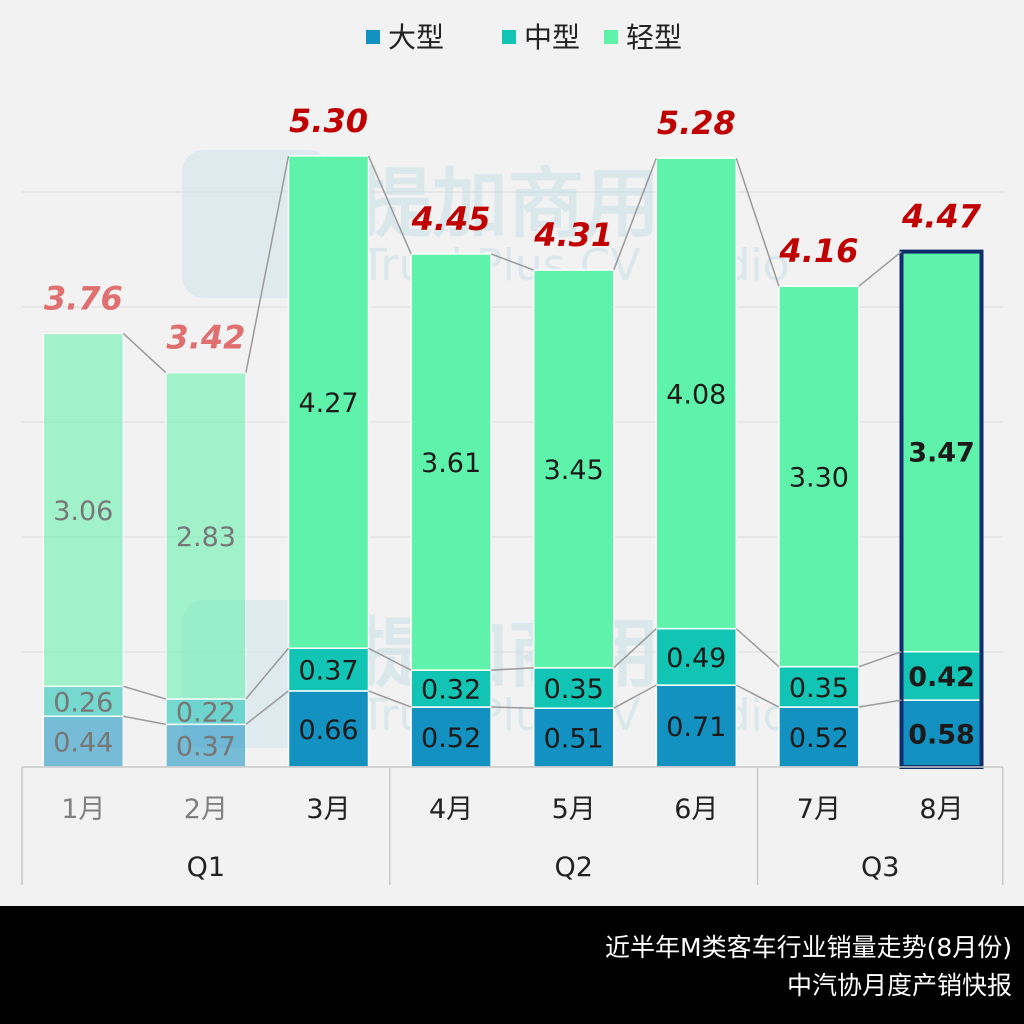 This screenshot has width=1024, height=1024. Describe the element at coordinates (808, 947) in the screenshot. I see `footer-title: 近半年M类客车行业销量走势(8月份)` at that location.